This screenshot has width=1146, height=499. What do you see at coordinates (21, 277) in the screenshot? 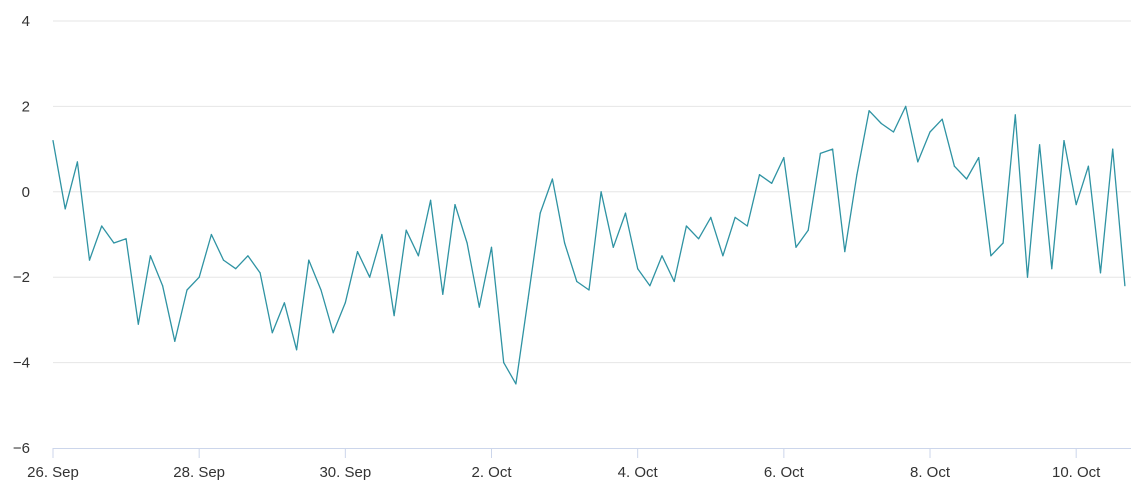
I see `y-tick-label: −2` at bounding box center [21, 277].